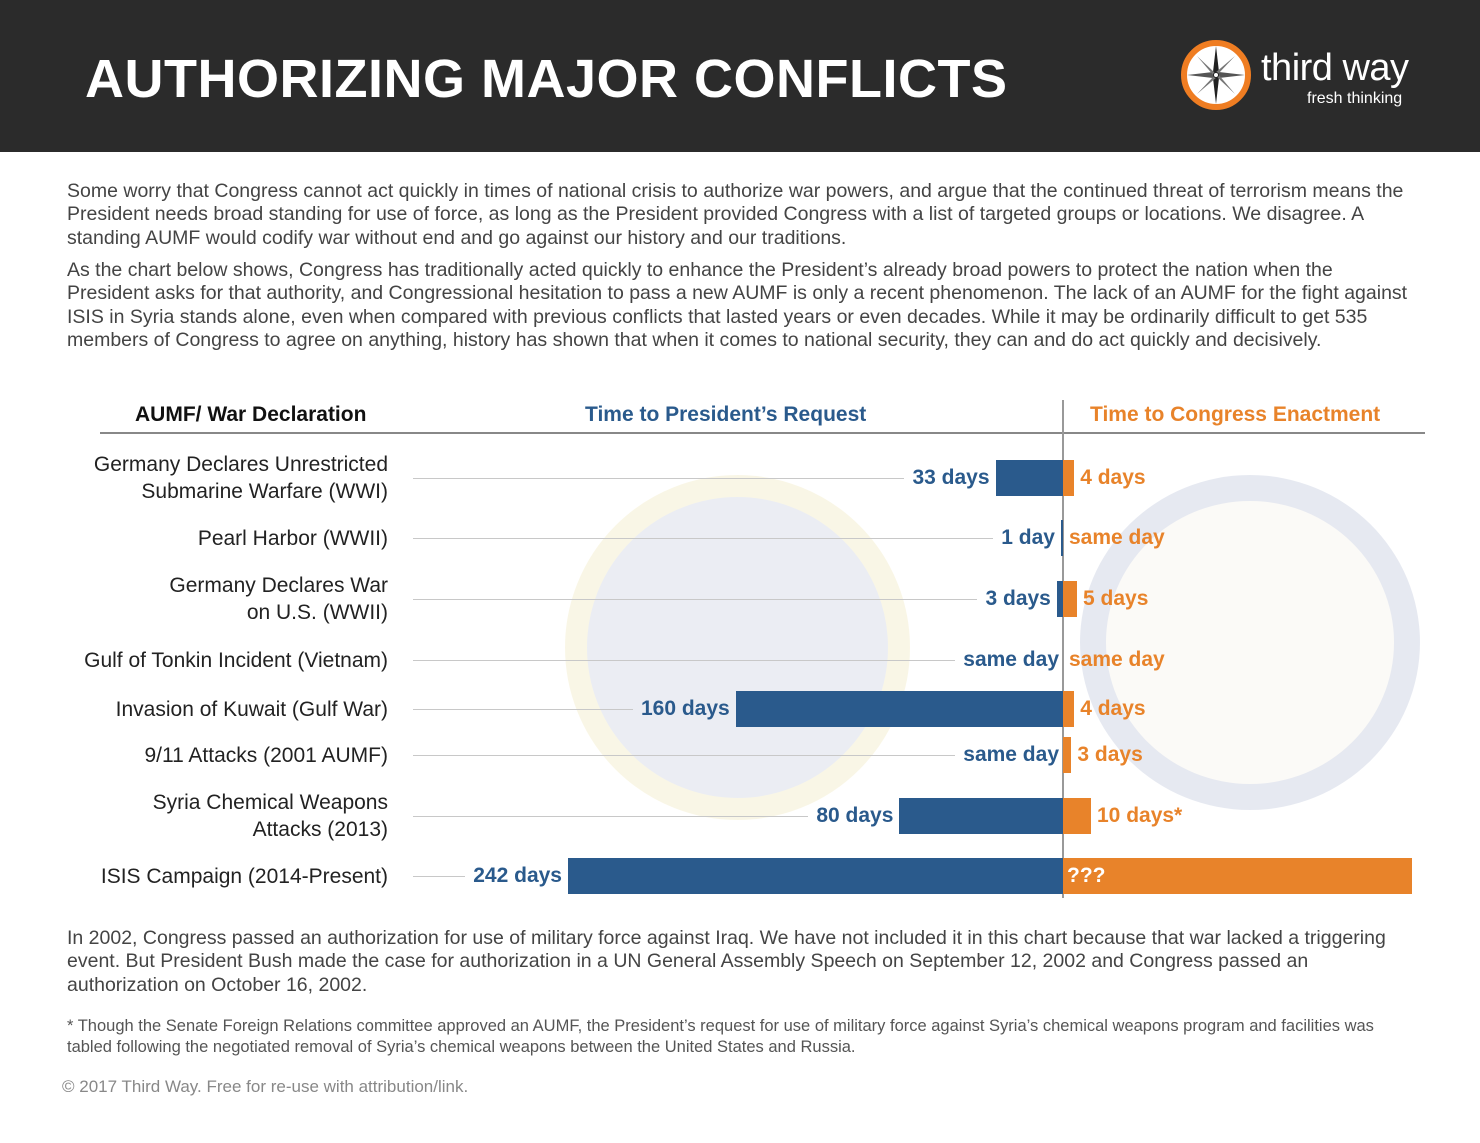 The height and width of the screenshot is (1143, 1480). I want to click on president-value-label: 1 day, so click(1028, 537).